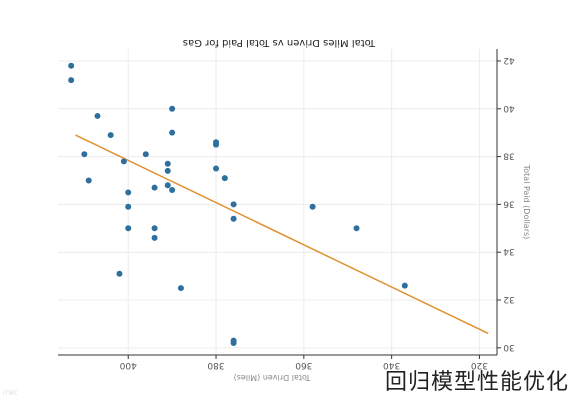  I want to click on y-tick-label: 36, so click(509, 203).